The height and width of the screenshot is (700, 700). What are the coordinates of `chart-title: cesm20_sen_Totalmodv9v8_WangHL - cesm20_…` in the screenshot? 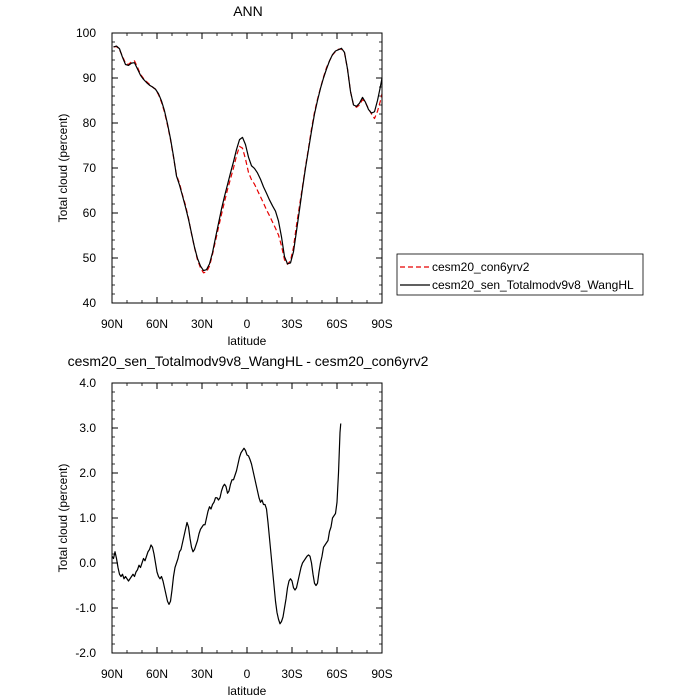 It's located at (248, 361).